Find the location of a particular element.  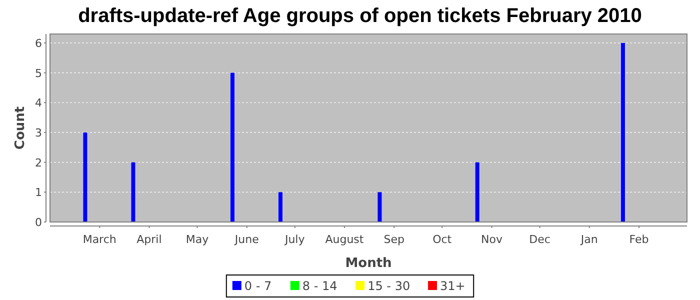

y-tick-label: 0 is located at coordinates (38, 222).